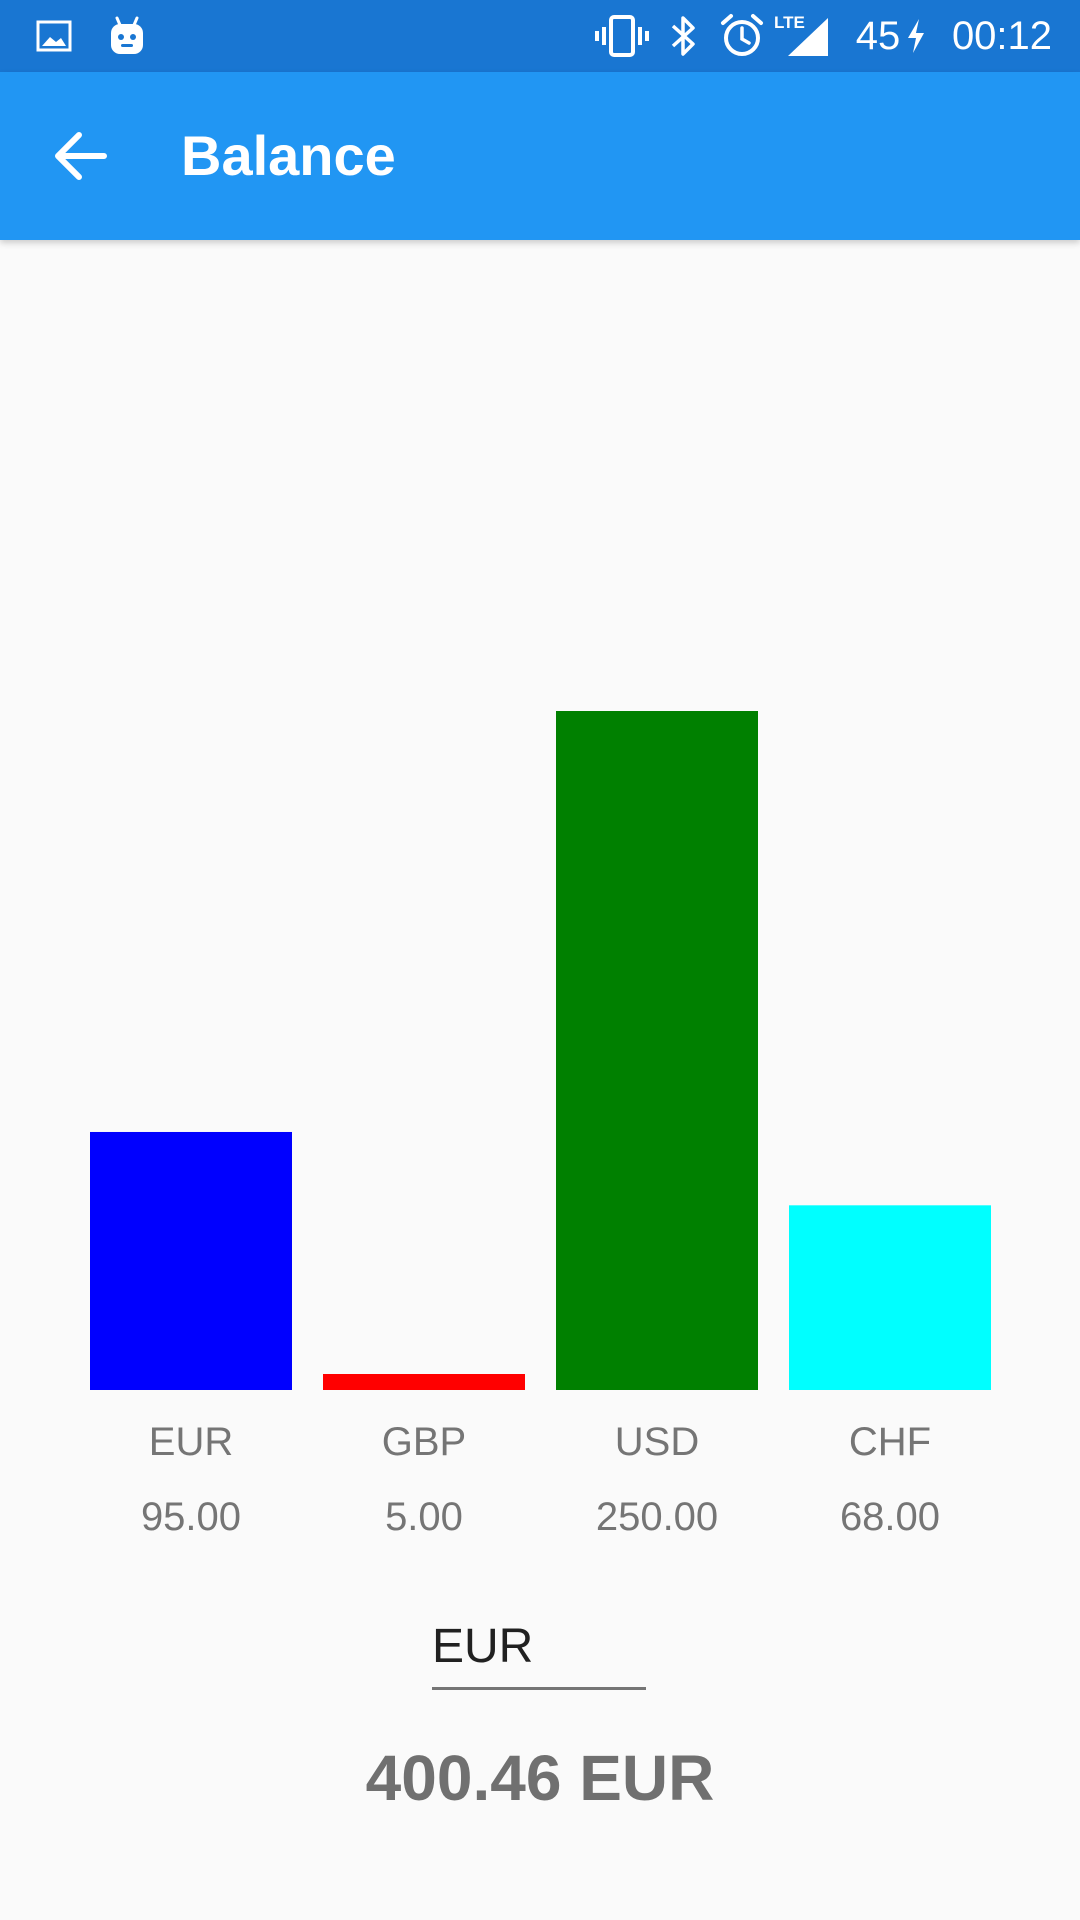  Describe the element at coordinates (890, 1517) in the screenshot. I see `value-label-chf: 68.00` at that location.